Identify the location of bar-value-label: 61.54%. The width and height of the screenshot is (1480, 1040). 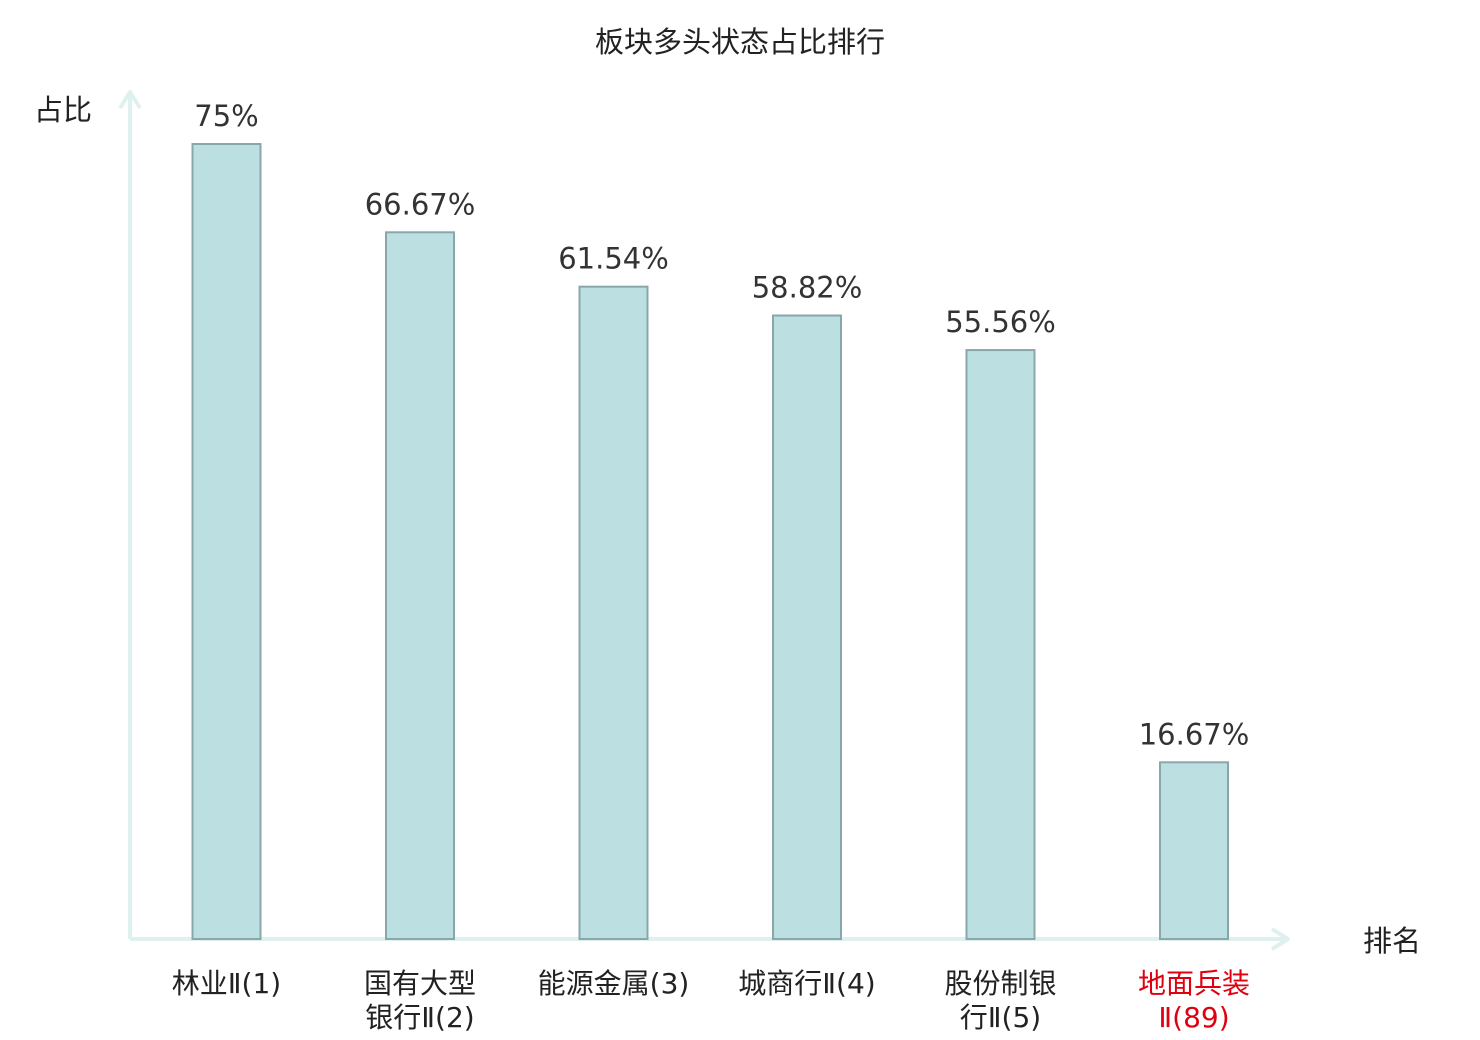
(613, 259).